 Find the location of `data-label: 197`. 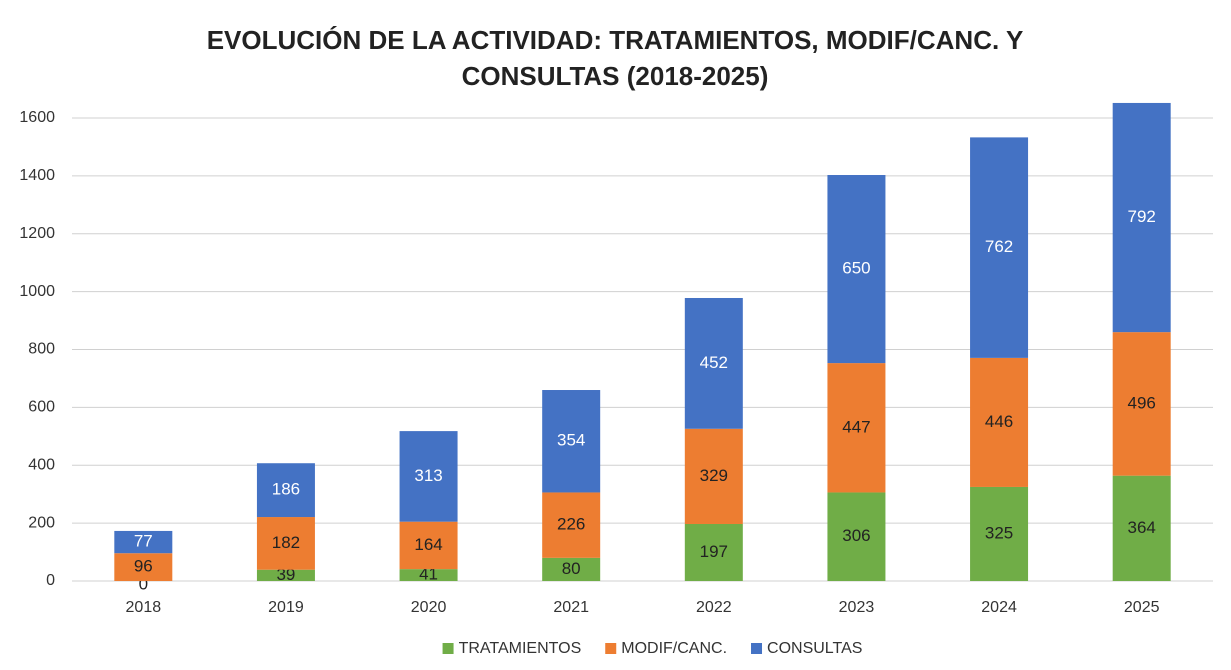

data-label: 197 is located at coordinates (714, 551).